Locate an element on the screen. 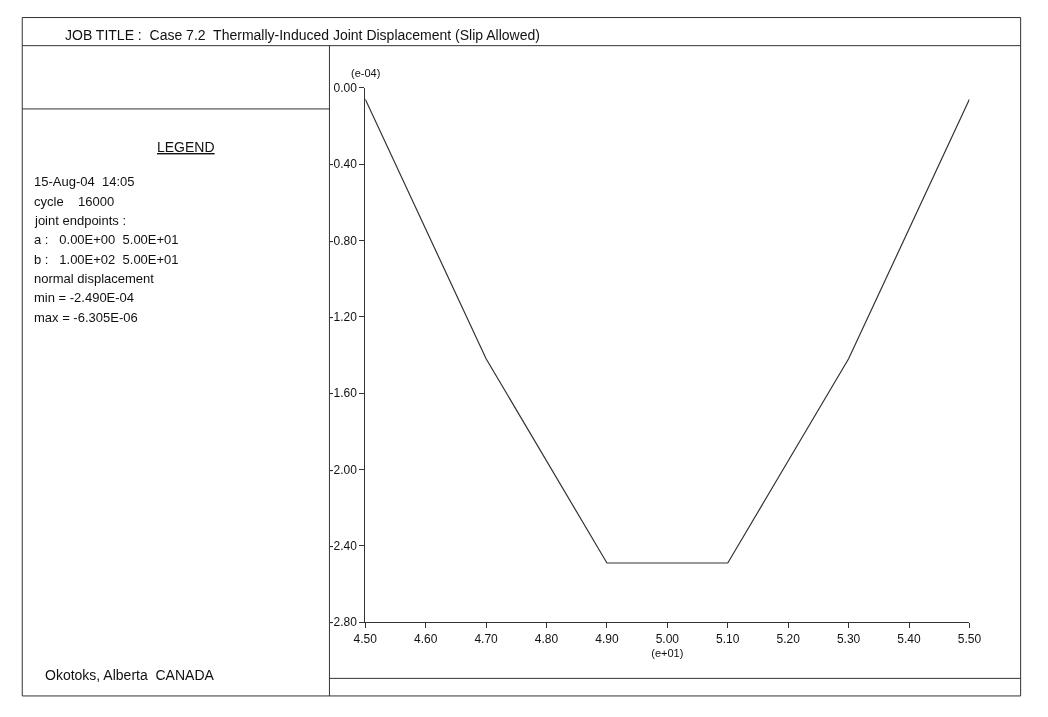 Image resolution: width=1048 pixels, height=717 pixels. y-axis-title: (e-04) is located at coordinates (366, 73).